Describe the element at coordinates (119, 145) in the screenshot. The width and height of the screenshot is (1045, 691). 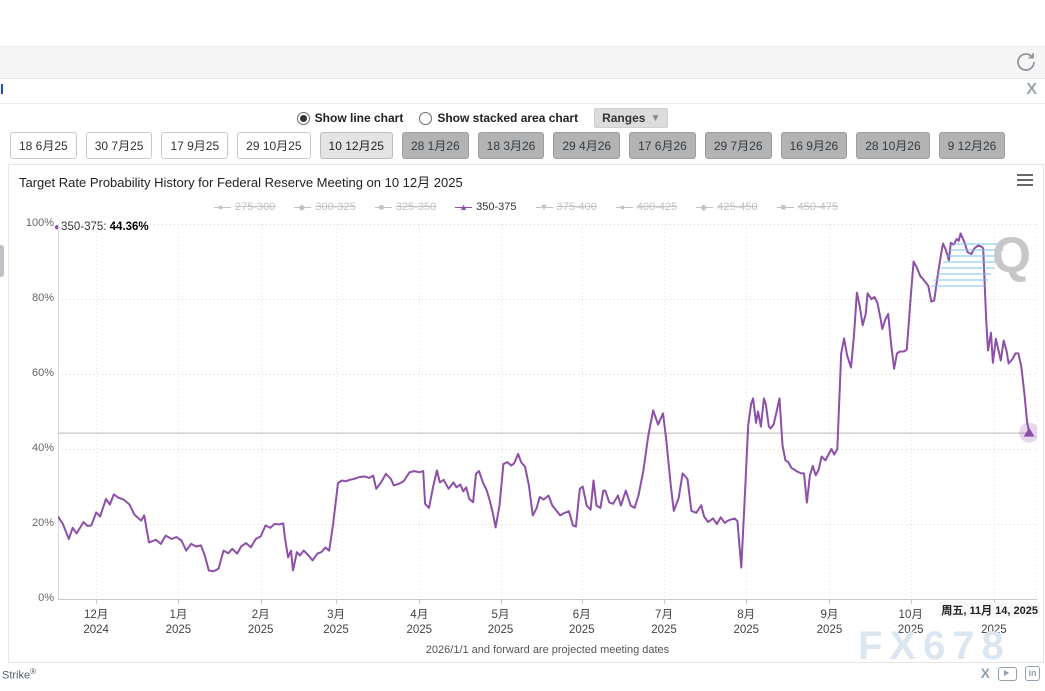
I see `tab-30-7月25: 30 7月25` at that location.